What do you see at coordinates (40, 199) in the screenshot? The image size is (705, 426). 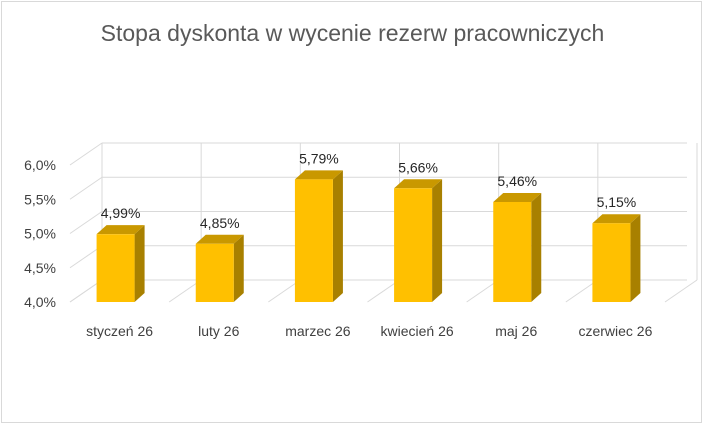 I see `y-tick-label-3: 5,5%` at bounding box center [40, 199].